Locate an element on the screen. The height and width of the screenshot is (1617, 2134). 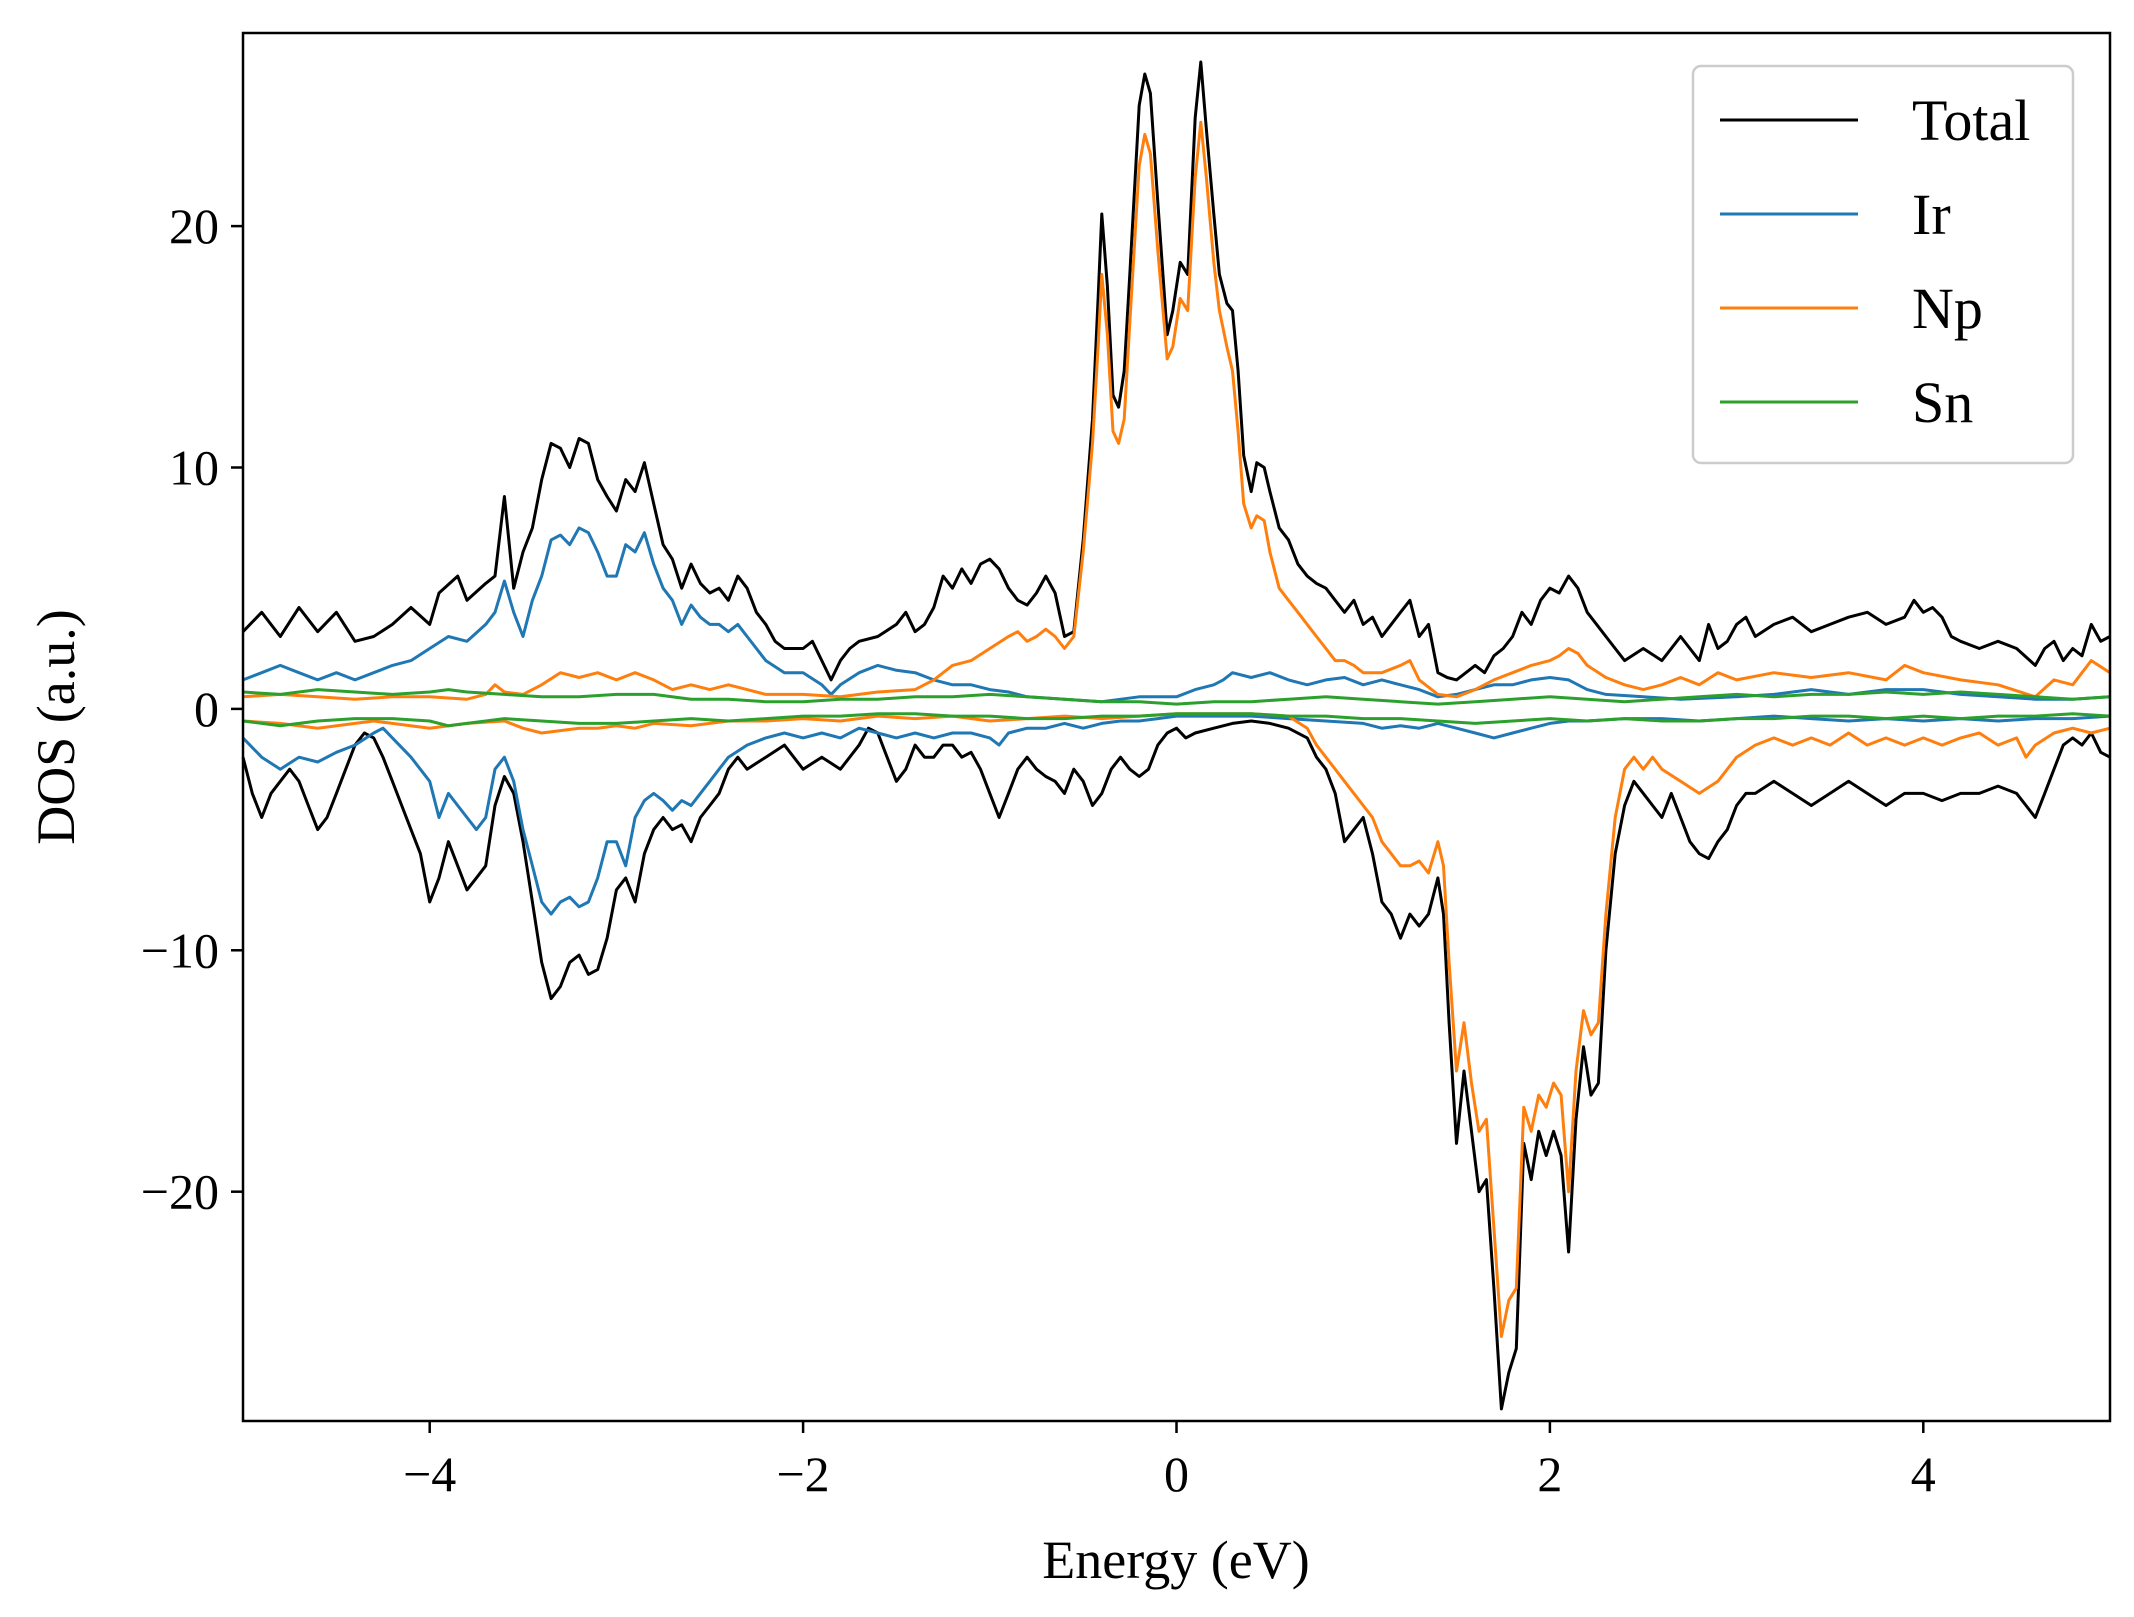
legend: Total Ir Np Sn is located at coordinates (1883, 264).